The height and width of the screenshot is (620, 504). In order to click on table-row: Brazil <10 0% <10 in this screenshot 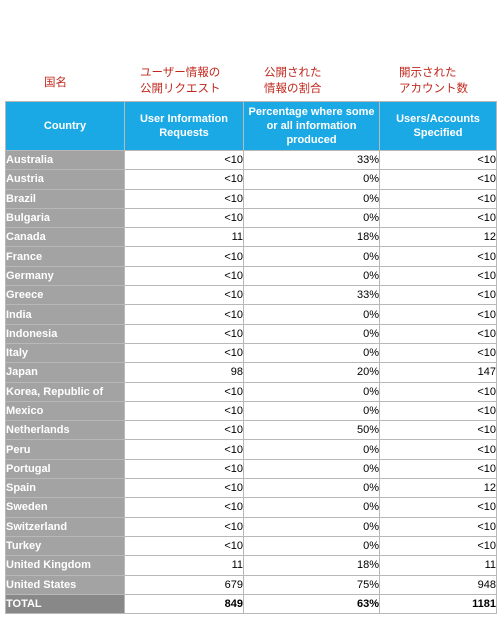, I will do `click(251, 198)`.